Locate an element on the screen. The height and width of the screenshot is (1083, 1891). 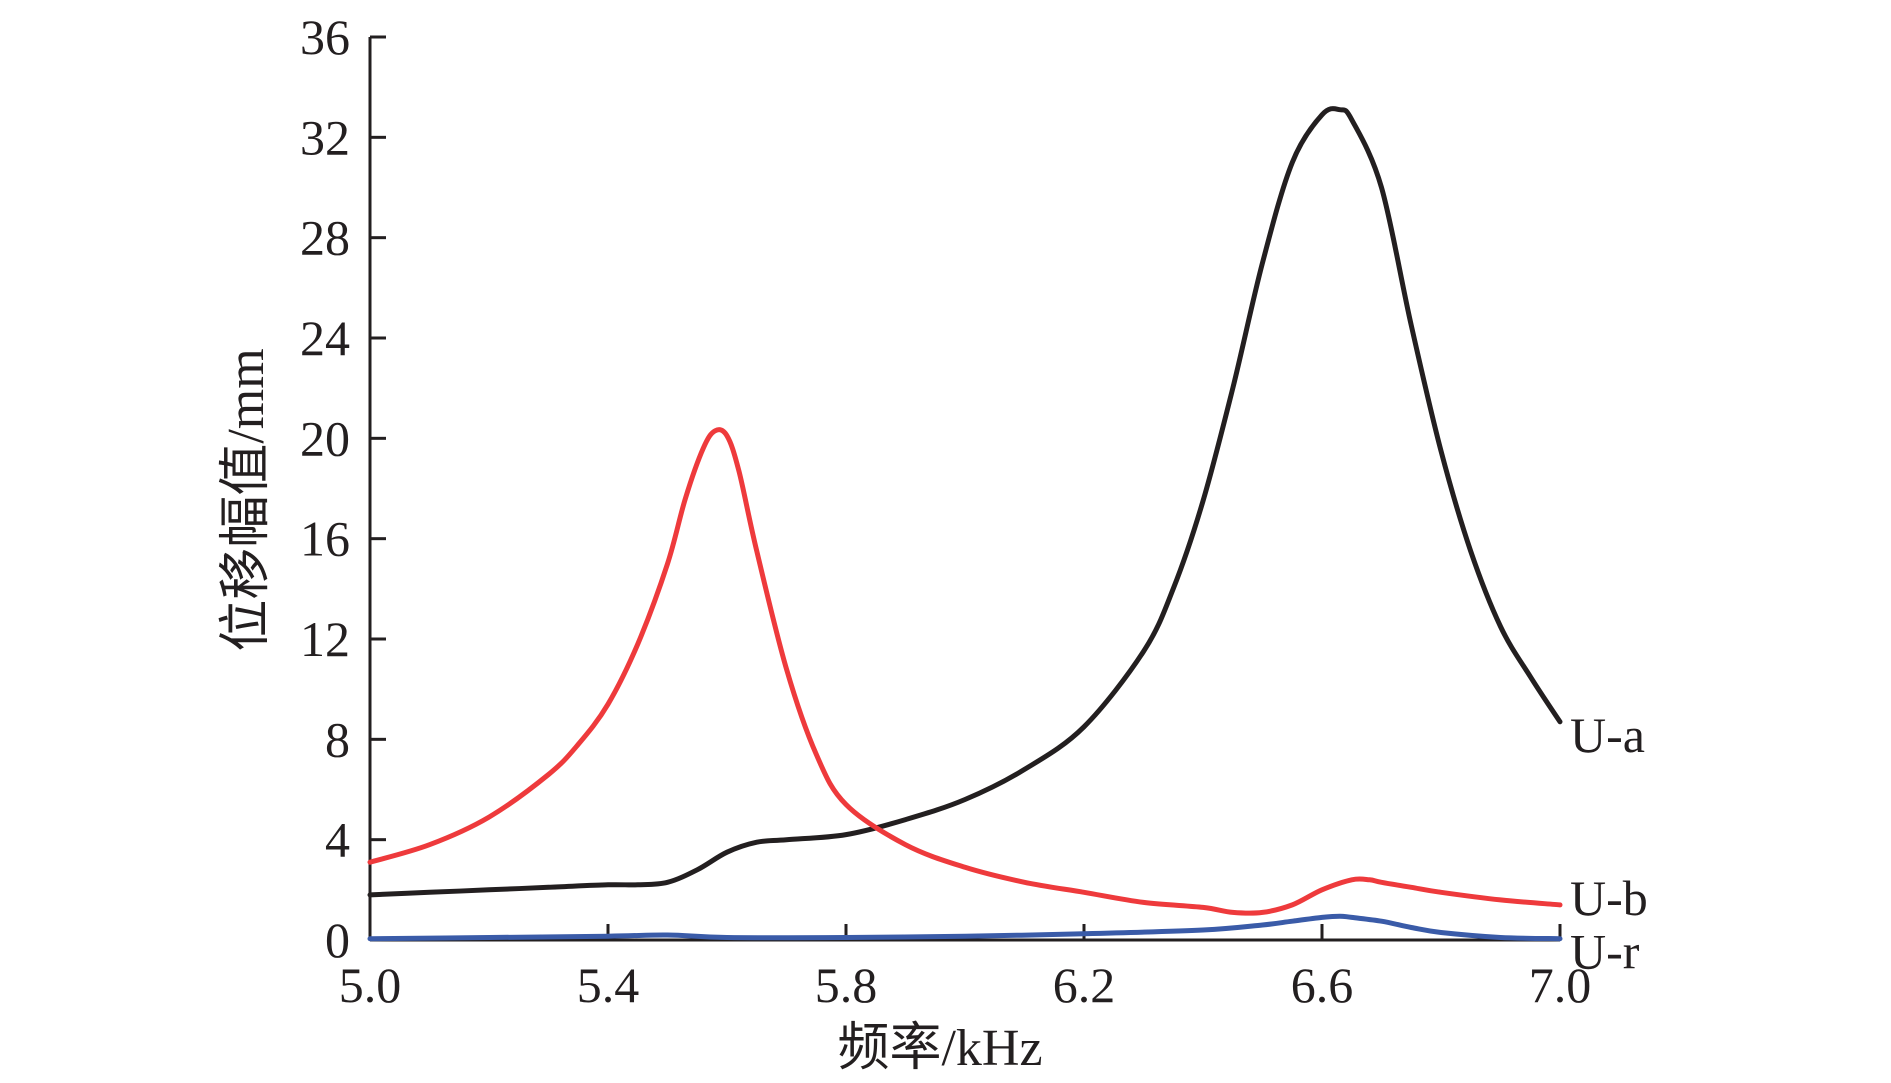
series-line-u-r is located at coordinates (965, 927).